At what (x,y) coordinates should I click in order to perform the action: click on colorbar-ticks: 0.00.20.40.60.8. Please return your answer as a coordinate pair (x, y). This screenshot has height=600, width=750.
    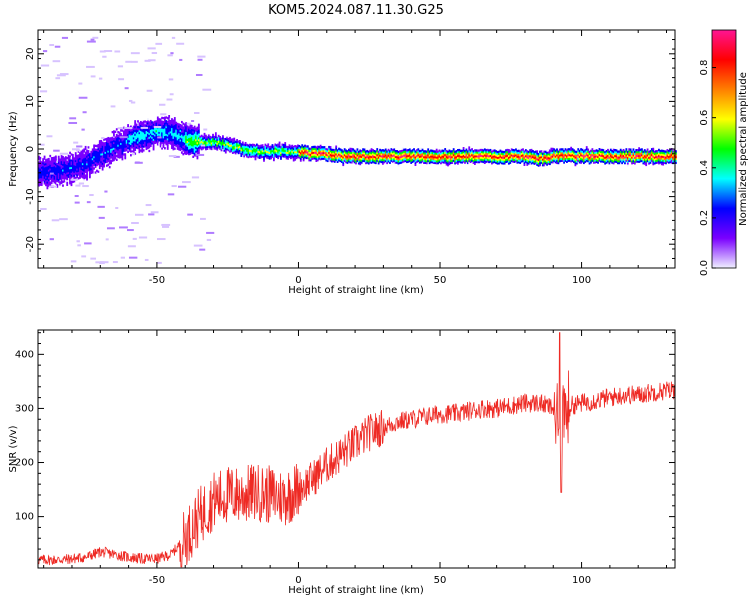
    Looking at the image, I should click on (707, 168).